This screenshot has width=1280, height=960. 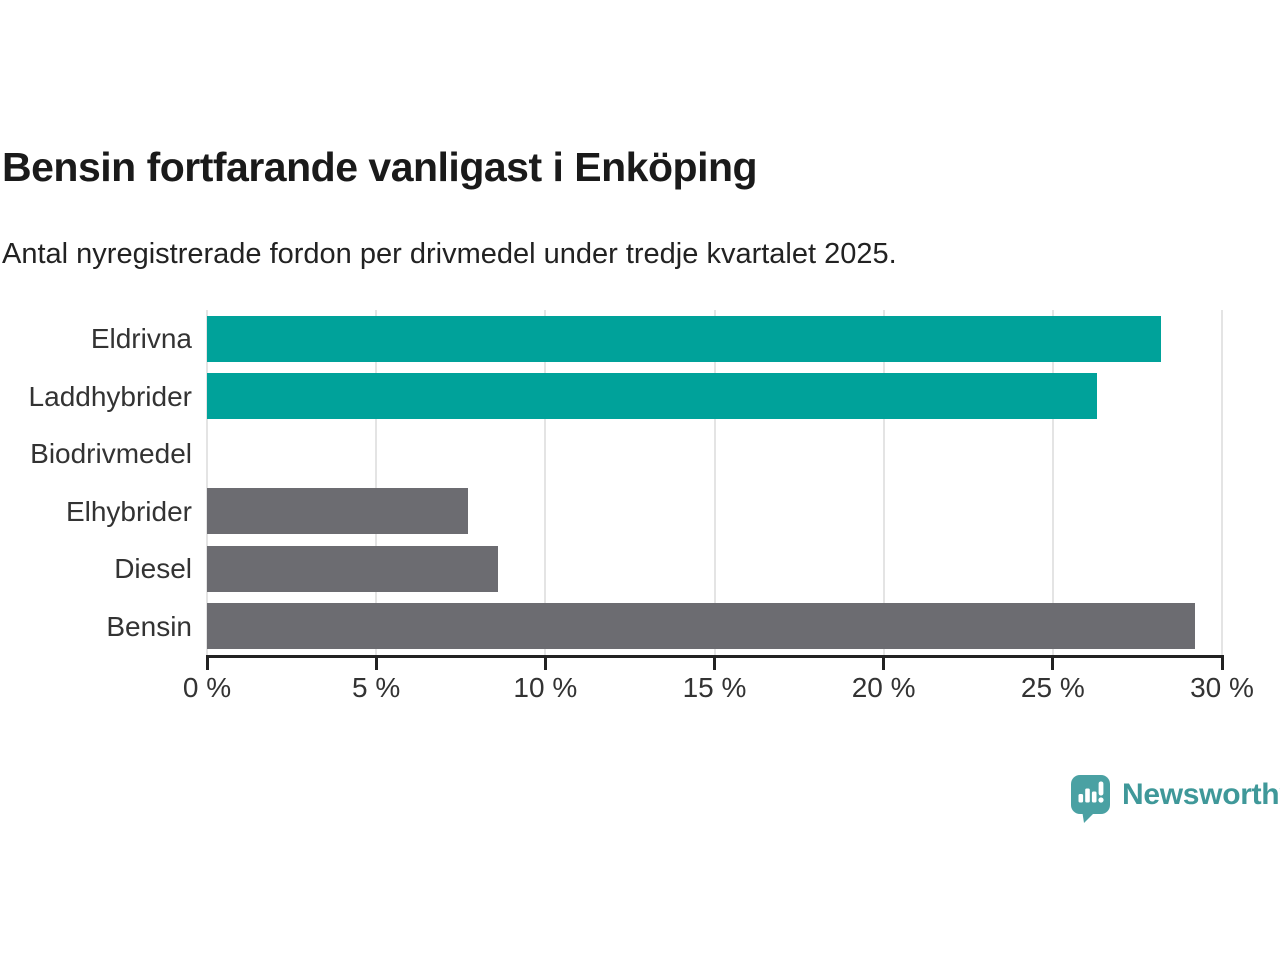 I want to click on x-tick-label: 15 %, so click(x=714, y=687).